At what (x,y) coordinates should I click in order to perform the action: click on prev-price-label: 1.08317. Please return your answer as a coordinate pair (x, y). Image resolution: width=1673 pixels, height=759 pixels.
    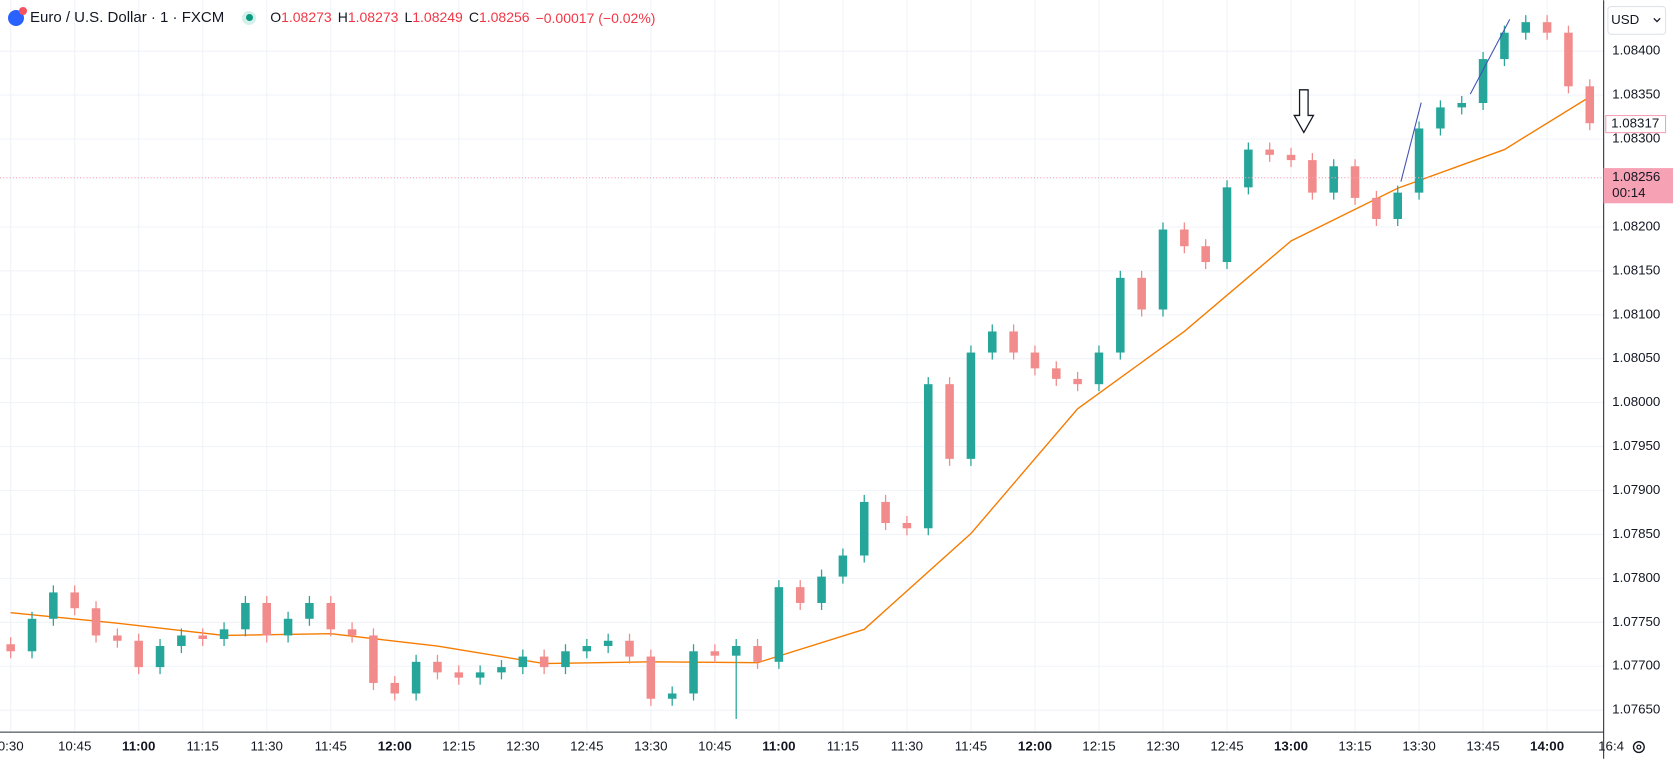
    Looking at the image, I should click on (1635, 123).